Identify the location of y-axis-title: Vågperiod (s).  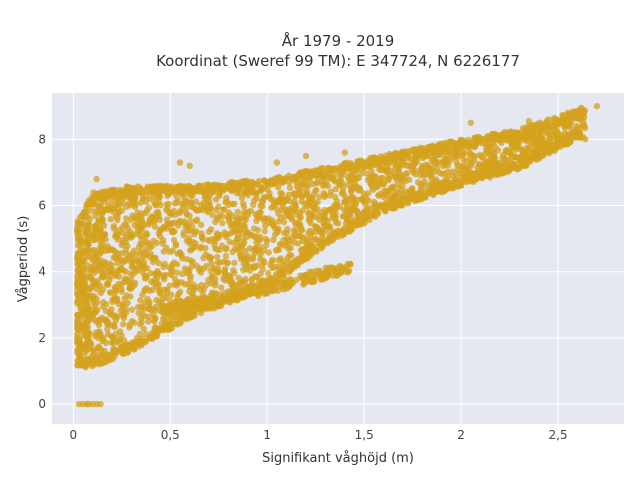
(23, 259).